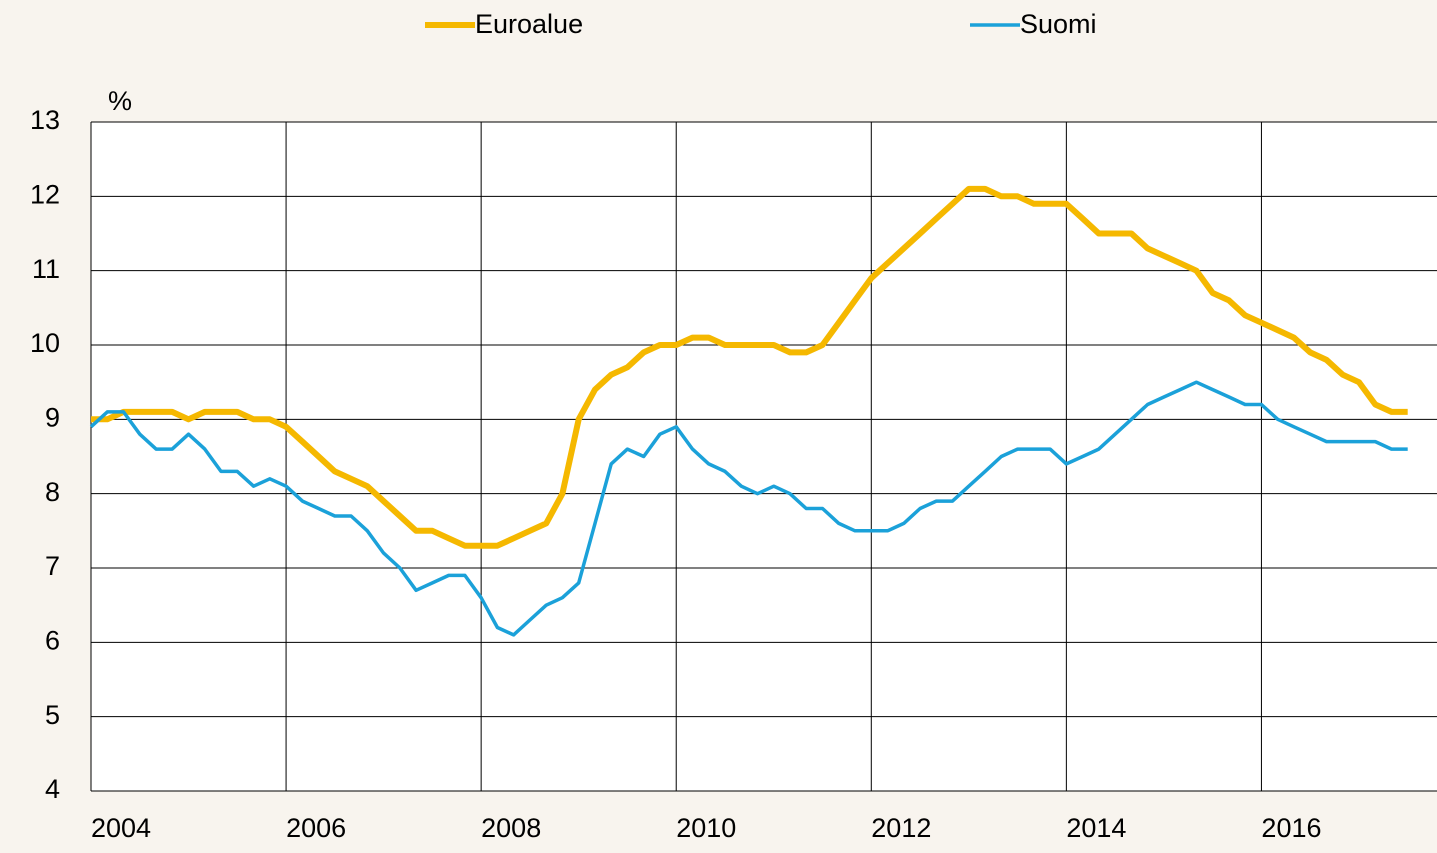 Image resolution: width=1437 pixels, height=853 pixels. I want to click on y-tick-label: 12, so click(45, 194).